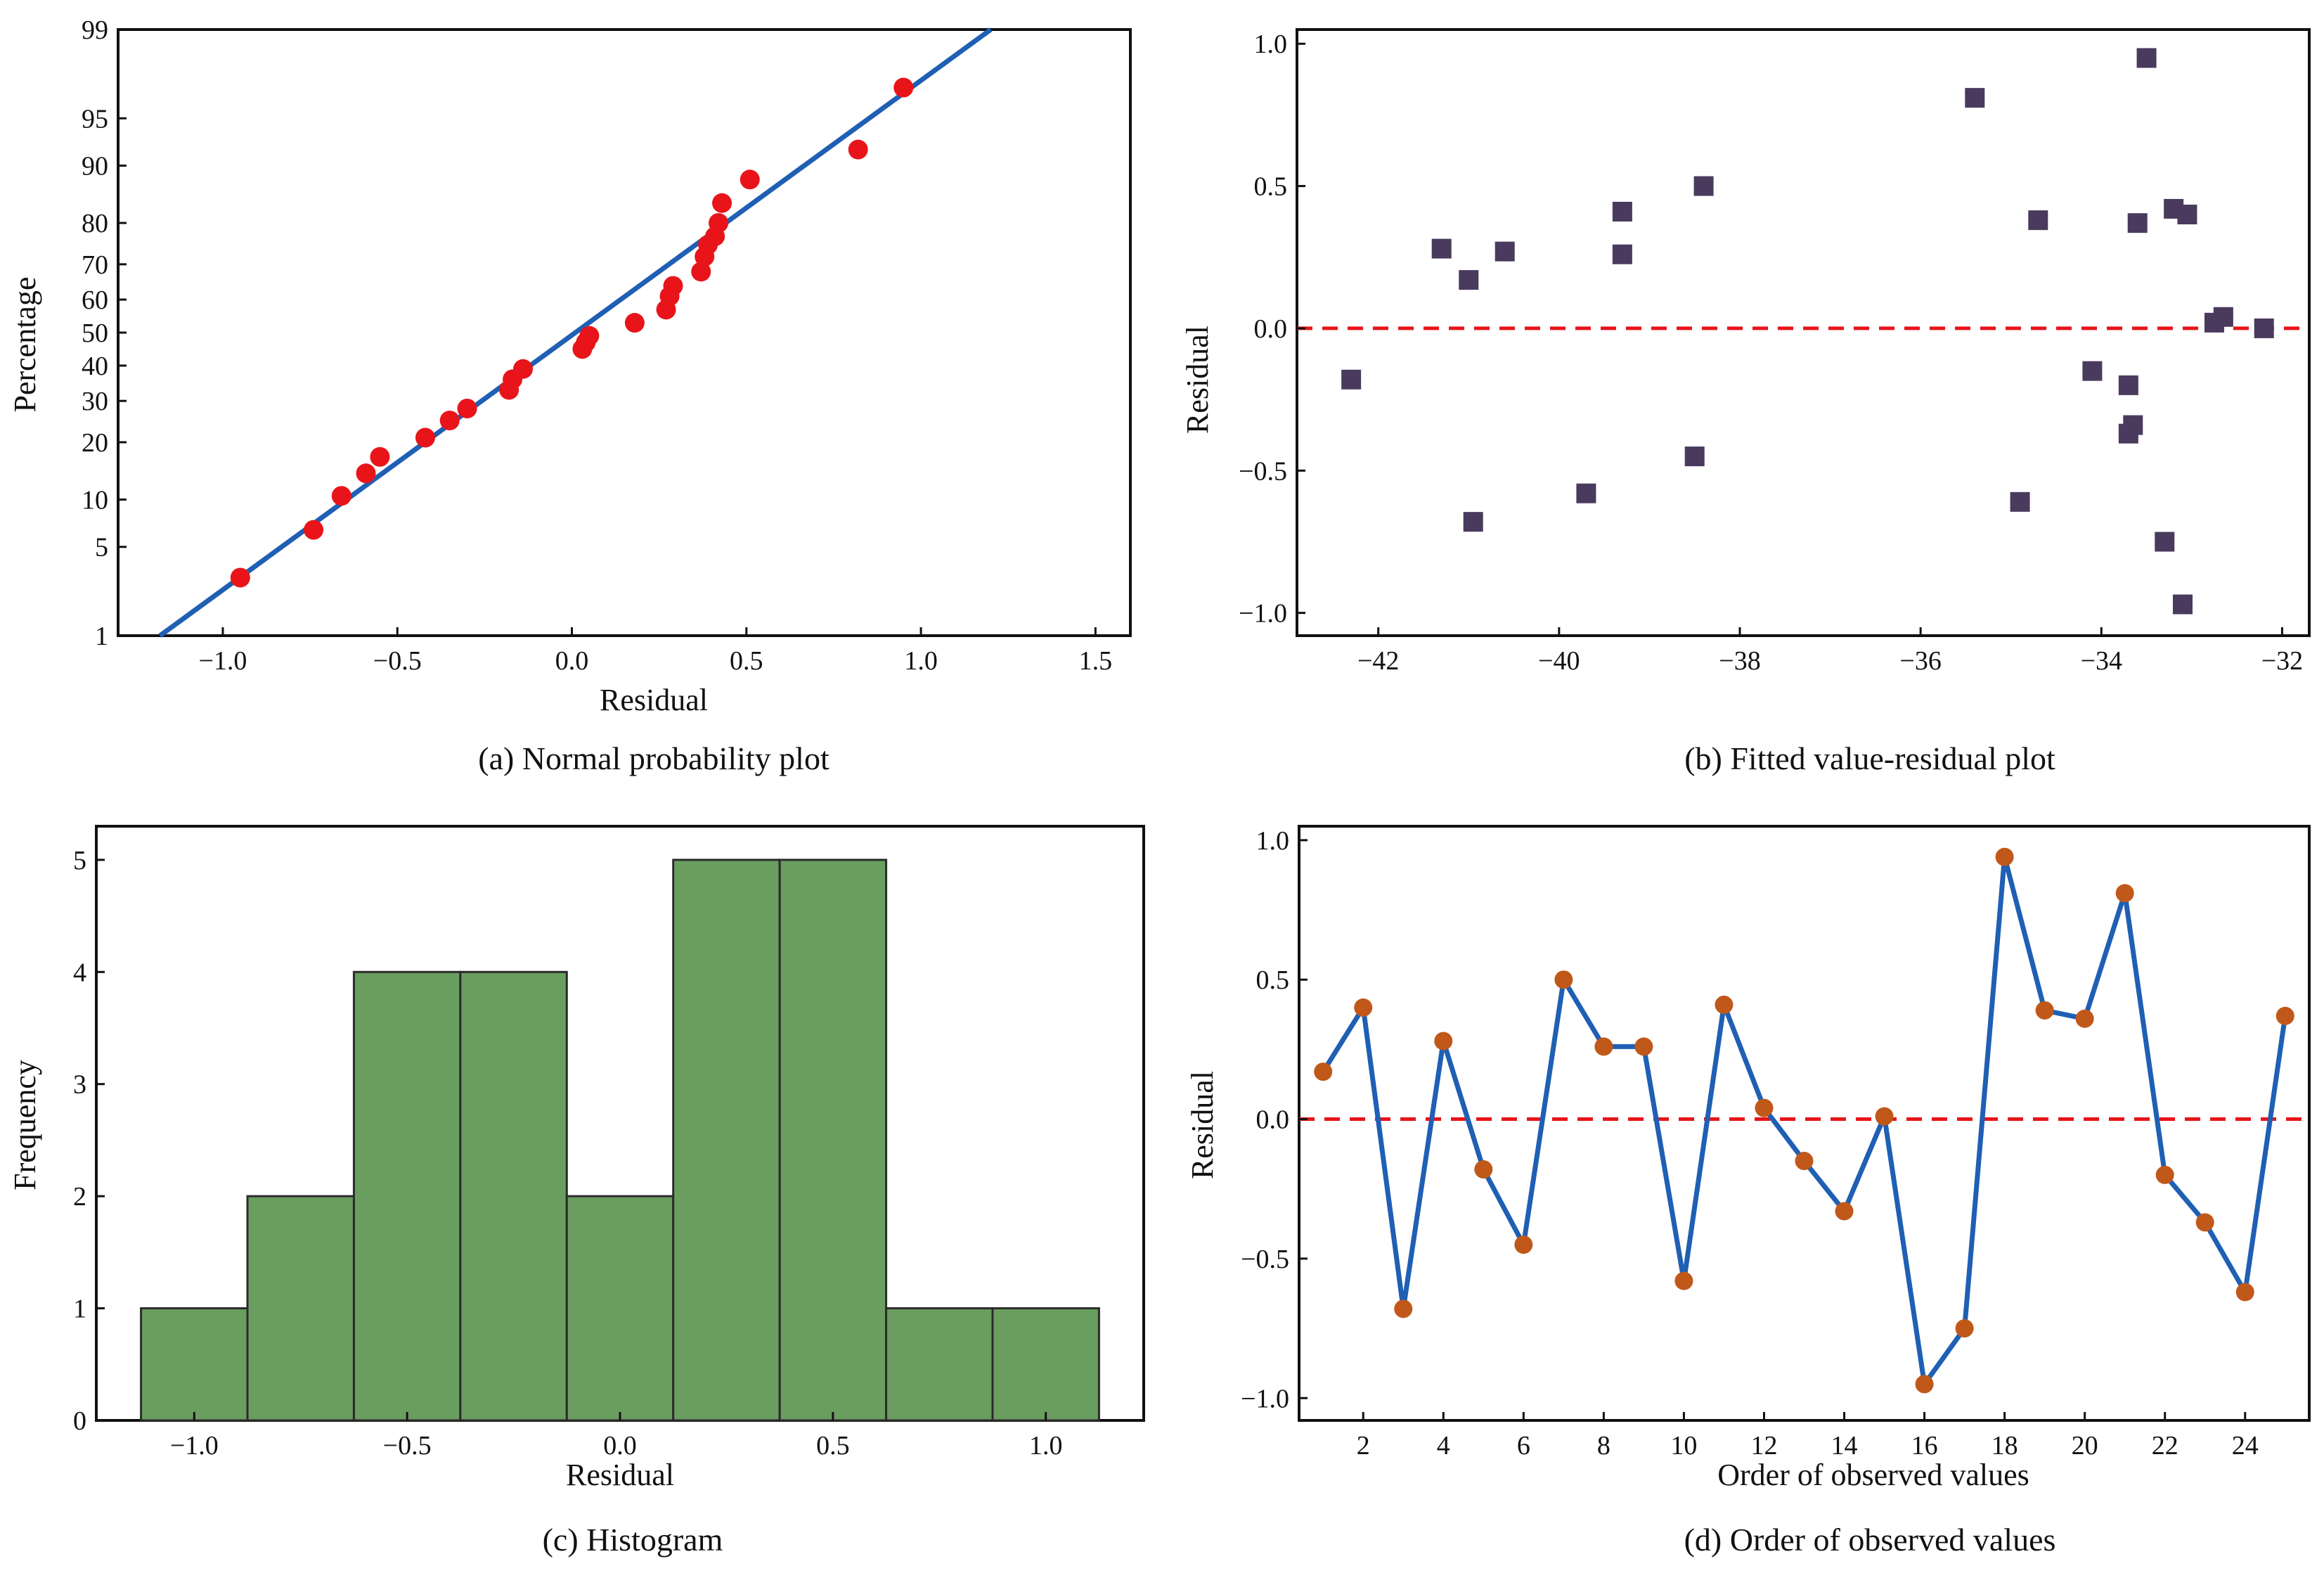  Describe the element at coordinates (95, 30) in the screenshot. I see `y-tick-label: 99` at that location.